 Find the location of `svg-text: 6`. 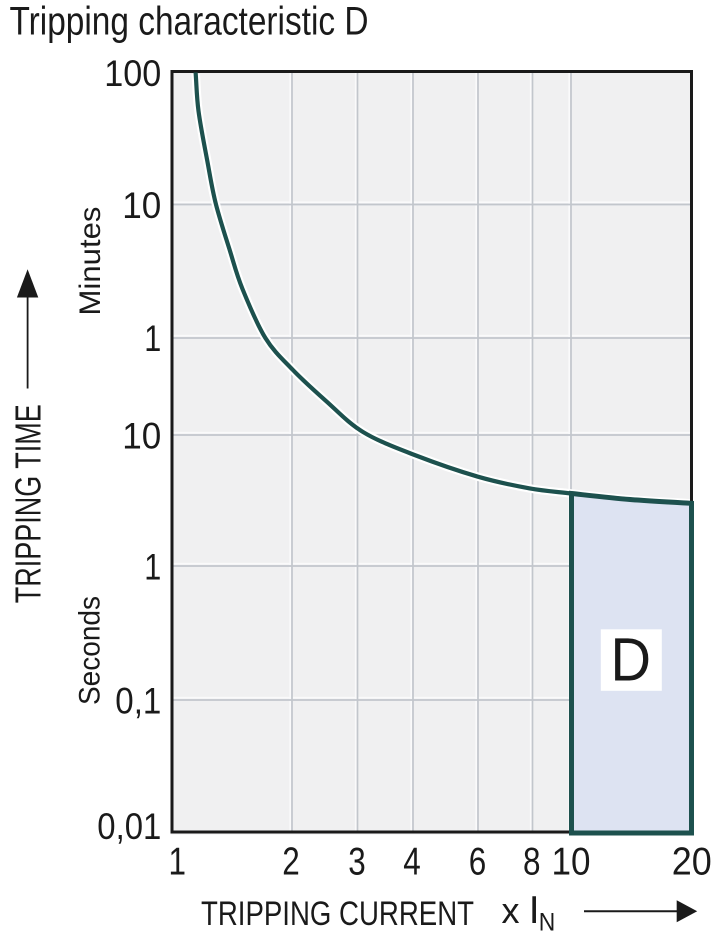

svg-text: 6 is located at coordinates (478, 862).